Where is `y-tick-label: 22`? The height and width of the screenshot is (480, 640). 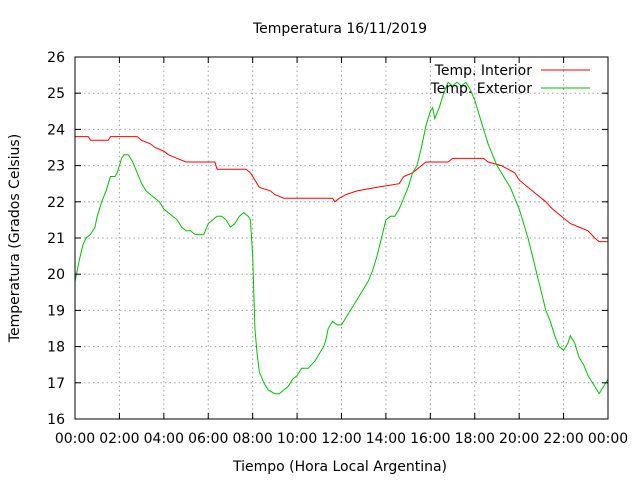
y-tick-label: 22 is located at coordinates (56, 203).